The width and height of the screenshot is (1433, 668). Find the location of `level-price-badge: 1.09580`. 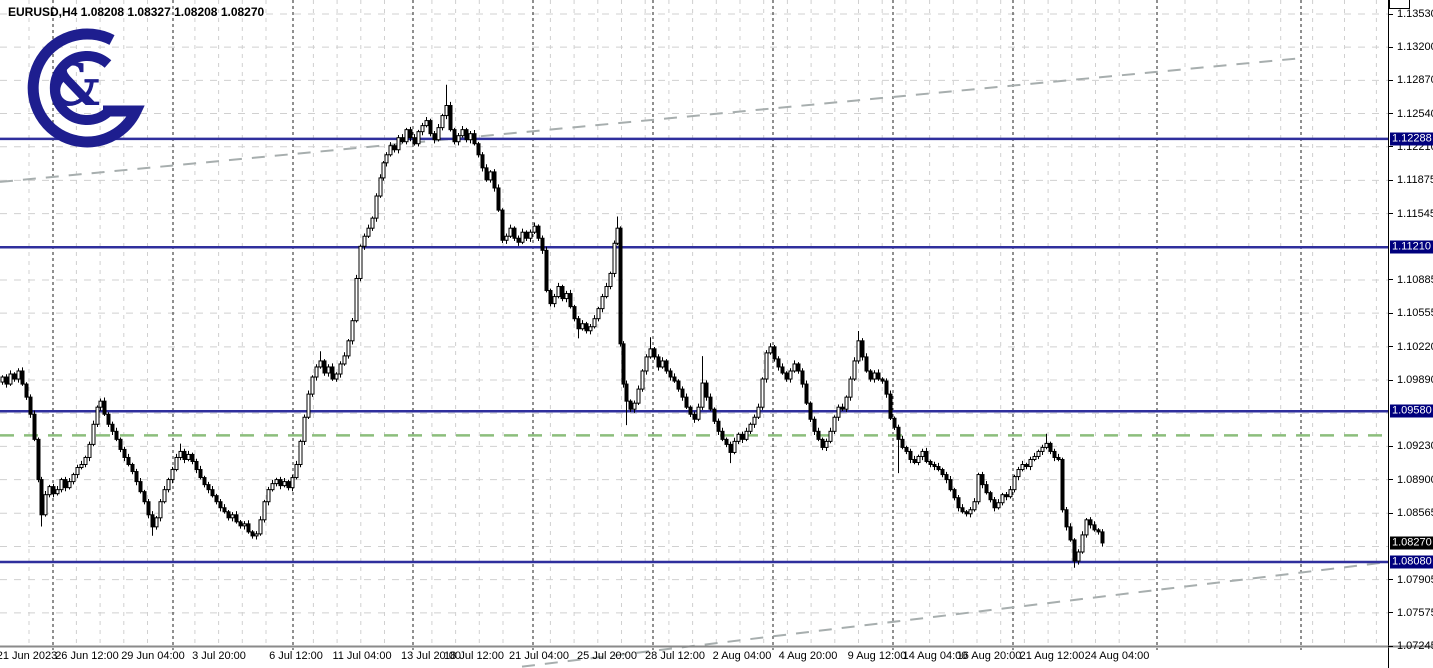

level-price-badge: 1.09580 is located at coordinates (1411, 411).